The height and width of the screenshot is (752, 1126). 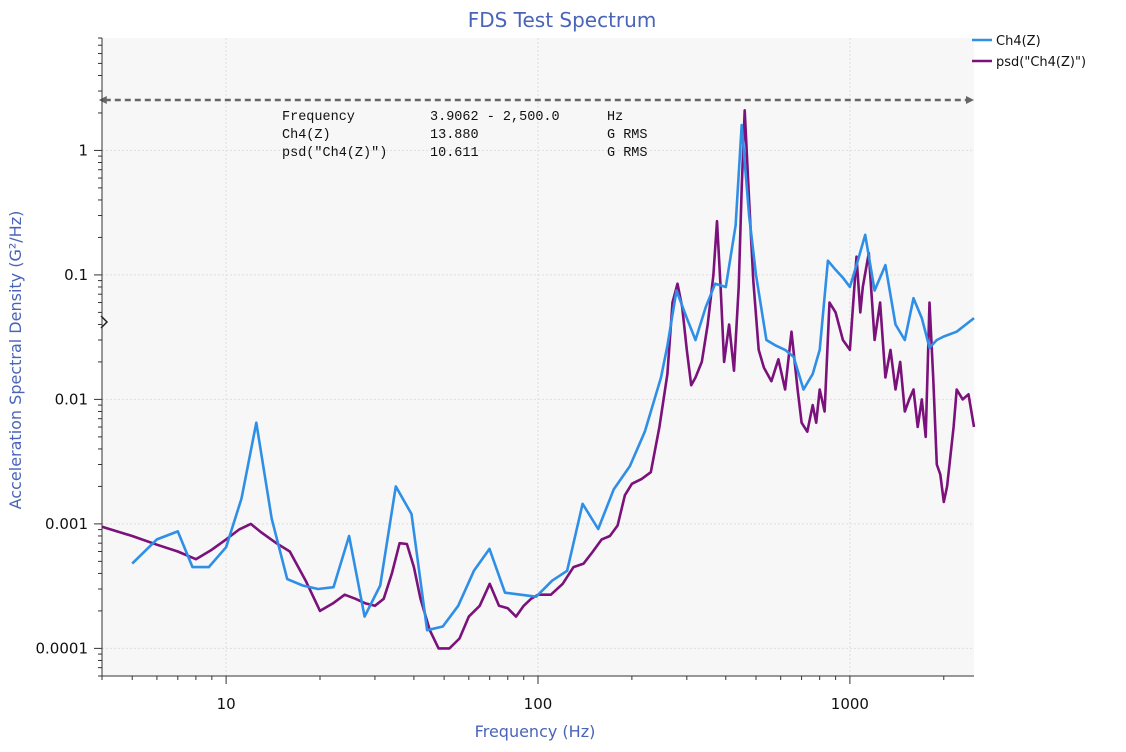 What do you see at coordinates (536, 100) in the screenshot?
I see `cursor-band` at bounding box center [536, 100].